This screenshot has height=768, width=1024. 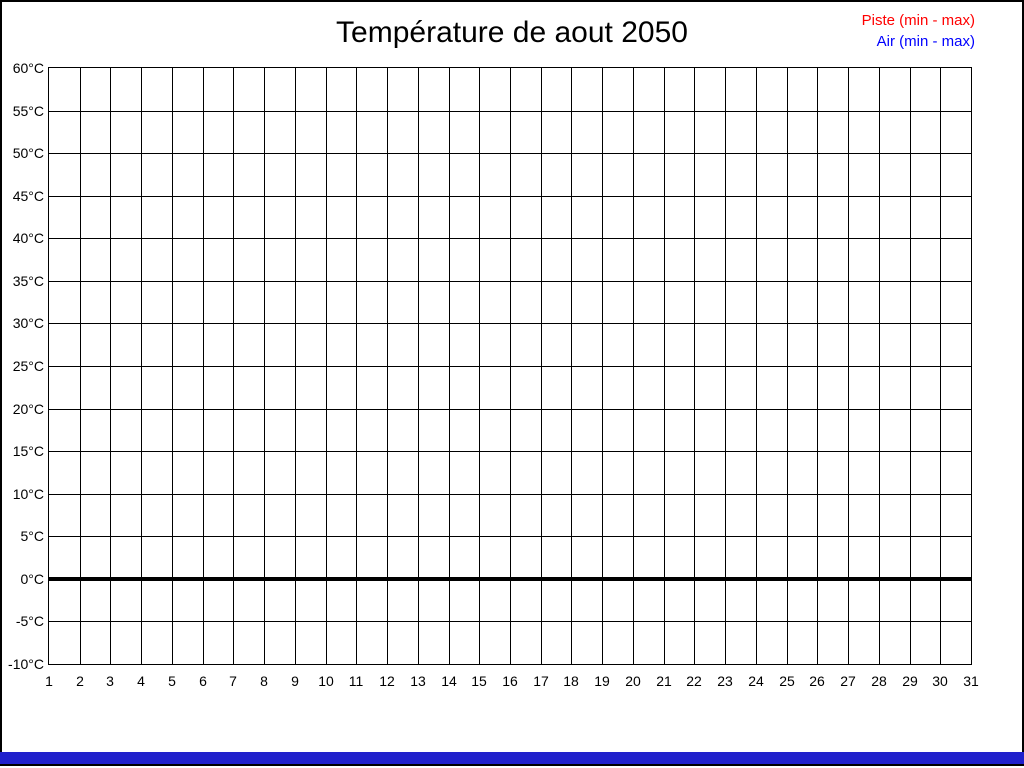 What do you see at coordinates (295, 681) in the screenshot?
I see `x-tick-label: 9` at bounding box center [295, 681].